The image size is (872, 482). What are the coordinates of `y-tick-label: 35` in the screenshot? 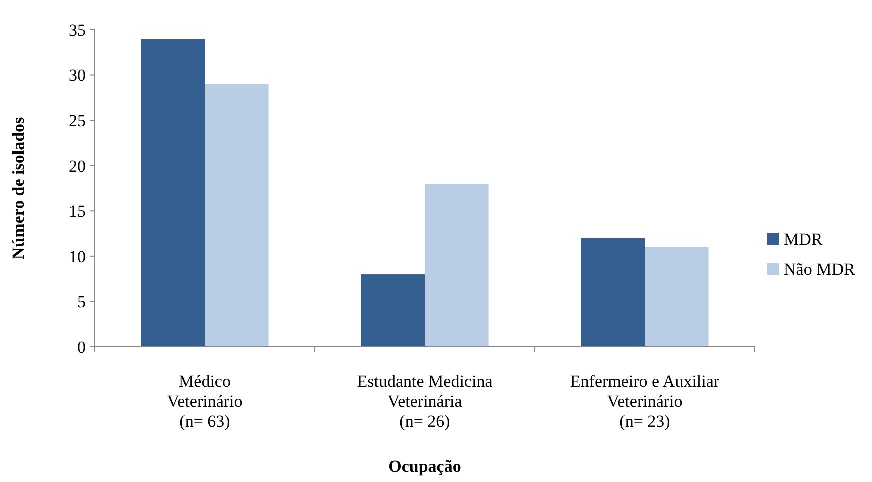 It's located at (77, 30).